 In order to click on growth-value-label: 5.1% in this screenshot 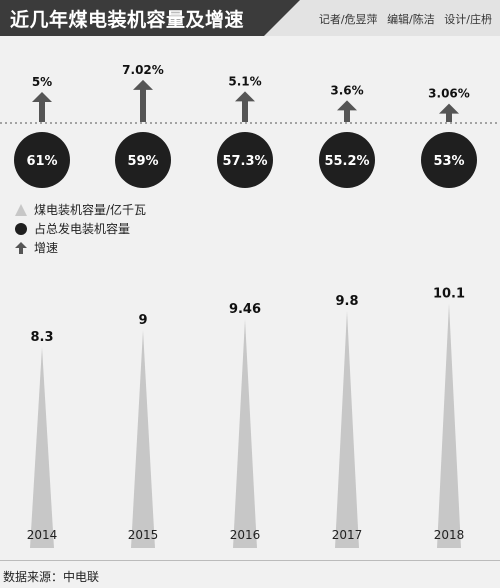, I will do `click(244, 81)`.